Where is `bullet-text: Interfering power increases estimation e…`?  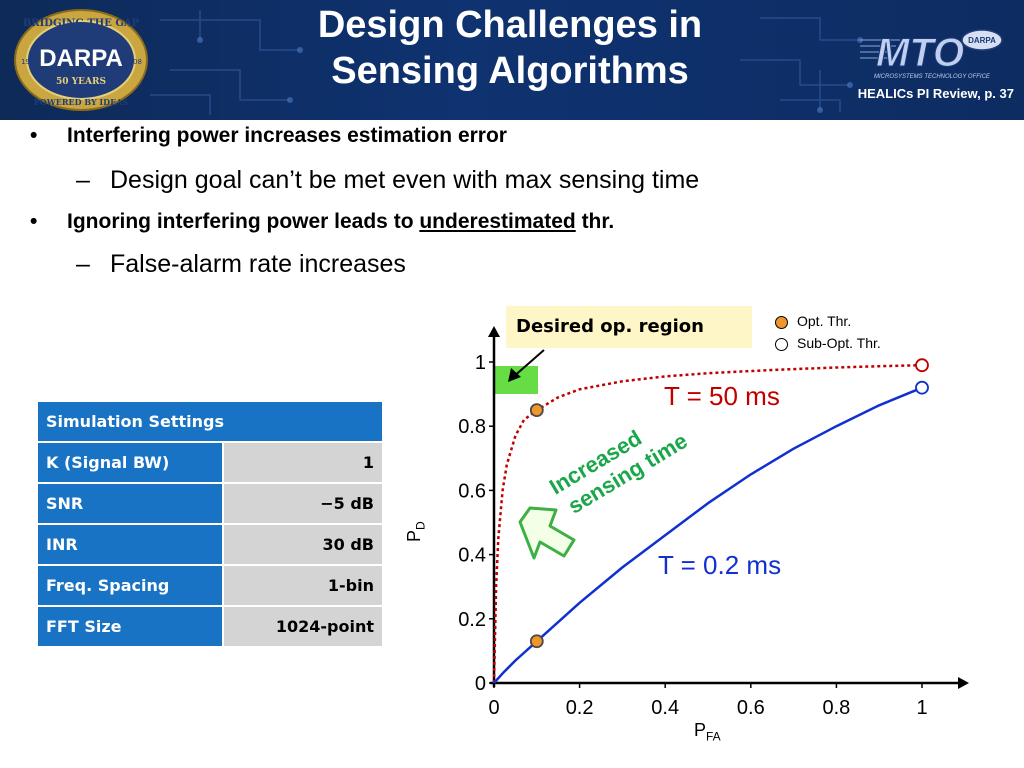 bullet-text: Interfering power increases estimation e… is located at coordinates (287, 135).